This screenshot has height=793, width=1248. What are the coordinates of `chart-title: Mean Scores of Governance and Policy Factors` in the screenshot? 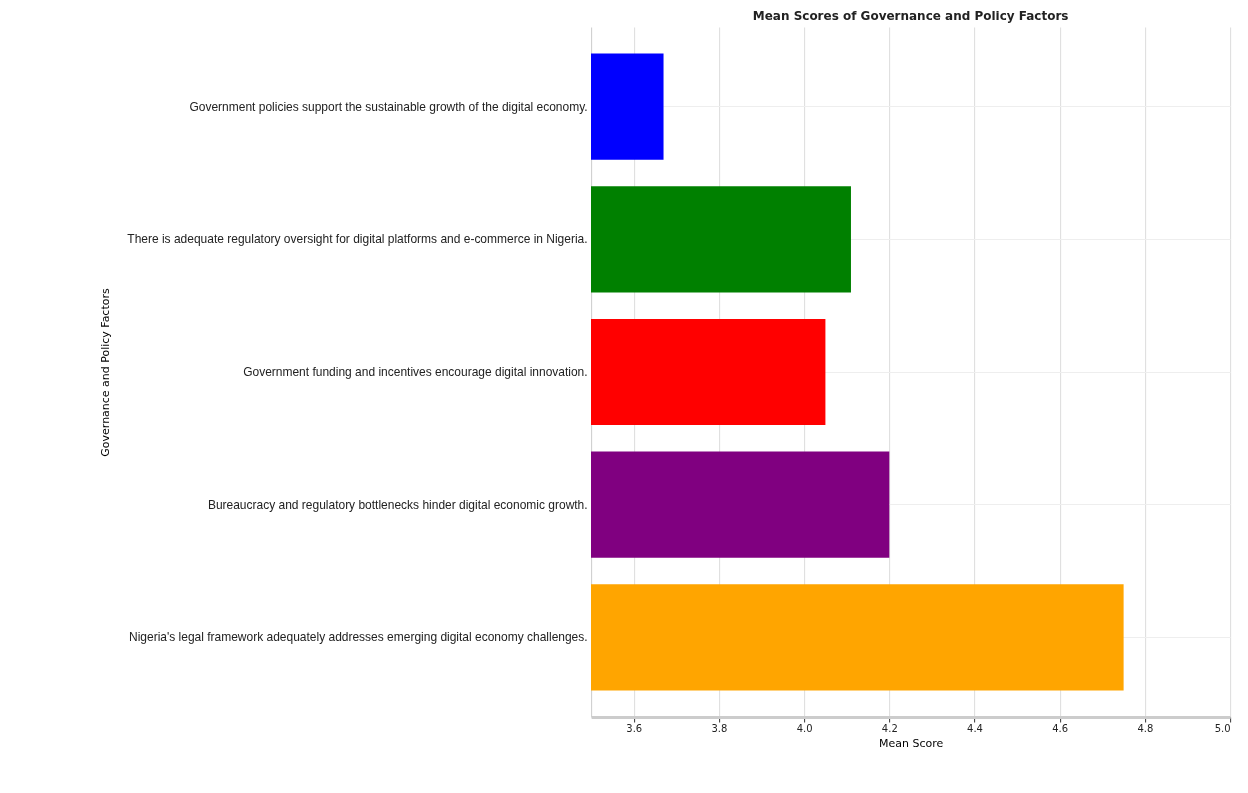 It's located at (910, 16).